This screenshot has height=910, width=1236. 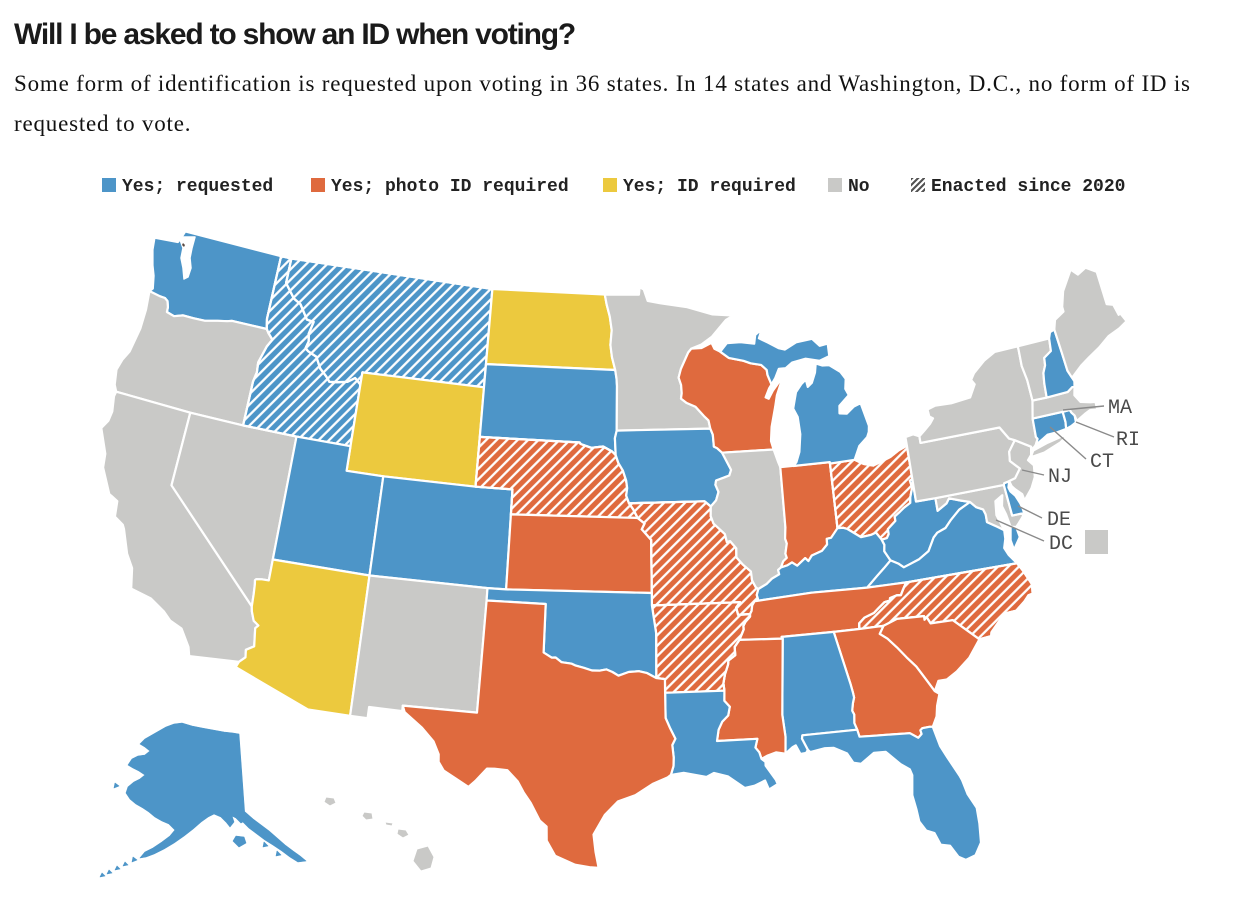 What do you see at coordinates (1059, 520) in the screenshot?
I see `svg-text: DE` at bounding box center [1059, 520].